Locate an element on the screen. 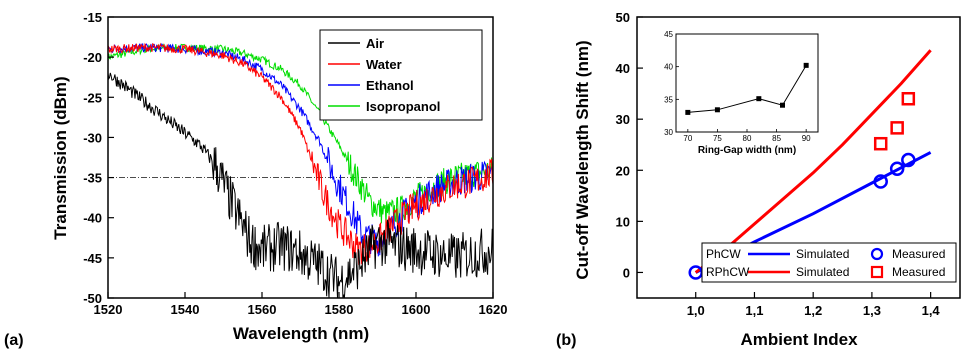 The height and width of the screenshot is (354, 977). panel-a-y-tick-label: -20 is located at coordinates (92, 57).